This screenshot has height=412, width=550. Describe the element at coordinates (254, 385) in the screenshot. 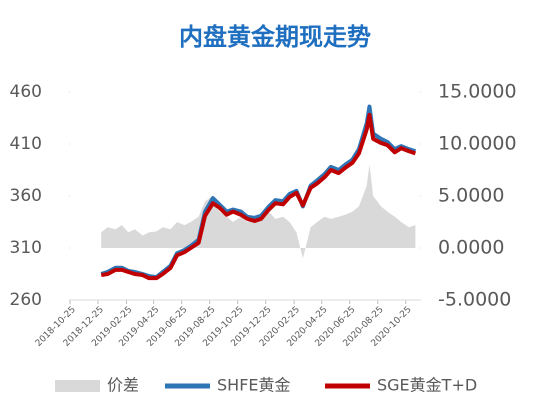

I see `legend-label: SHFE黄金` at that location.